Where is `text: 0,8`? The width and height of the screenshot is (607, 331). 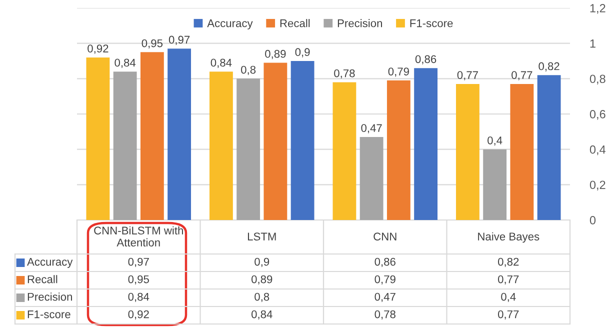
text: 0,8 is located at coordinates (248, 71).